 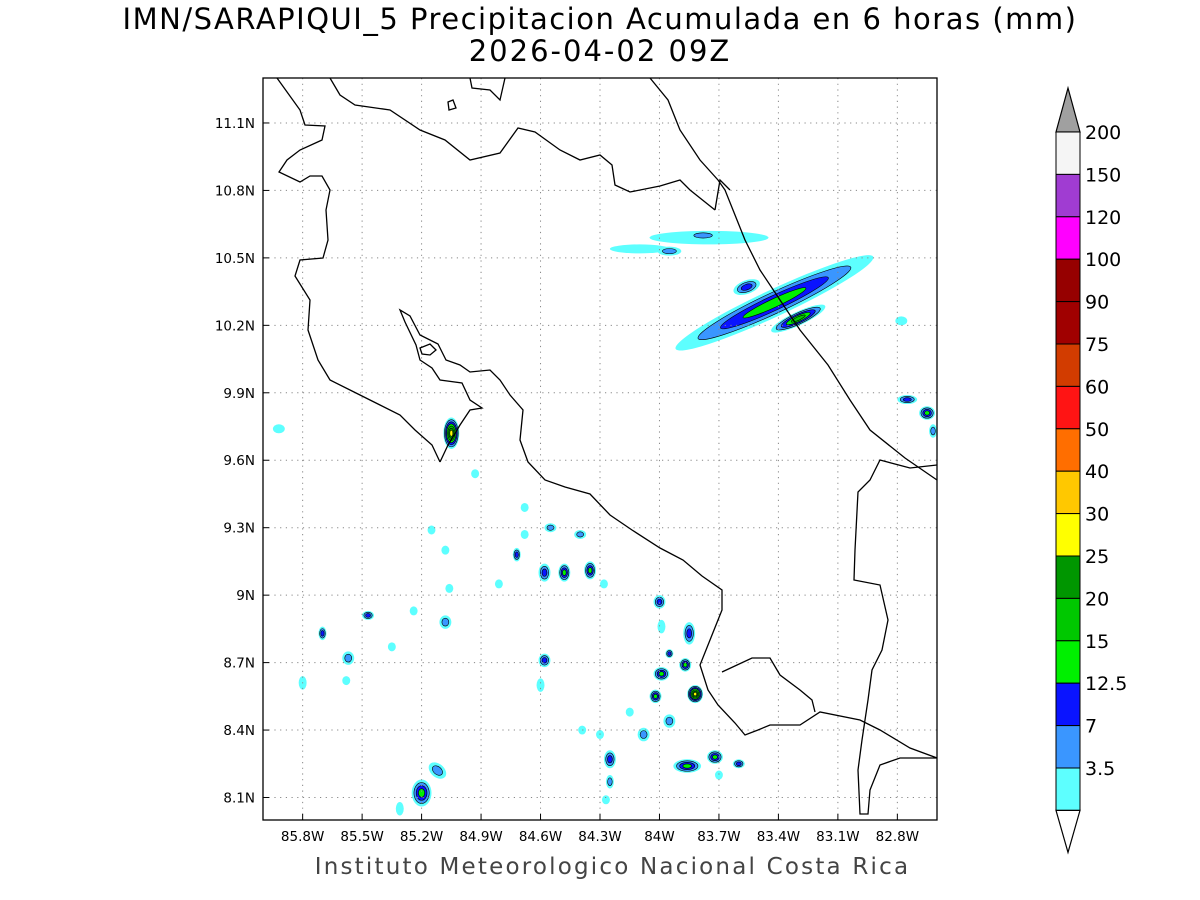 I want to click on nicaragua-islet, so click(x=452, y=105).